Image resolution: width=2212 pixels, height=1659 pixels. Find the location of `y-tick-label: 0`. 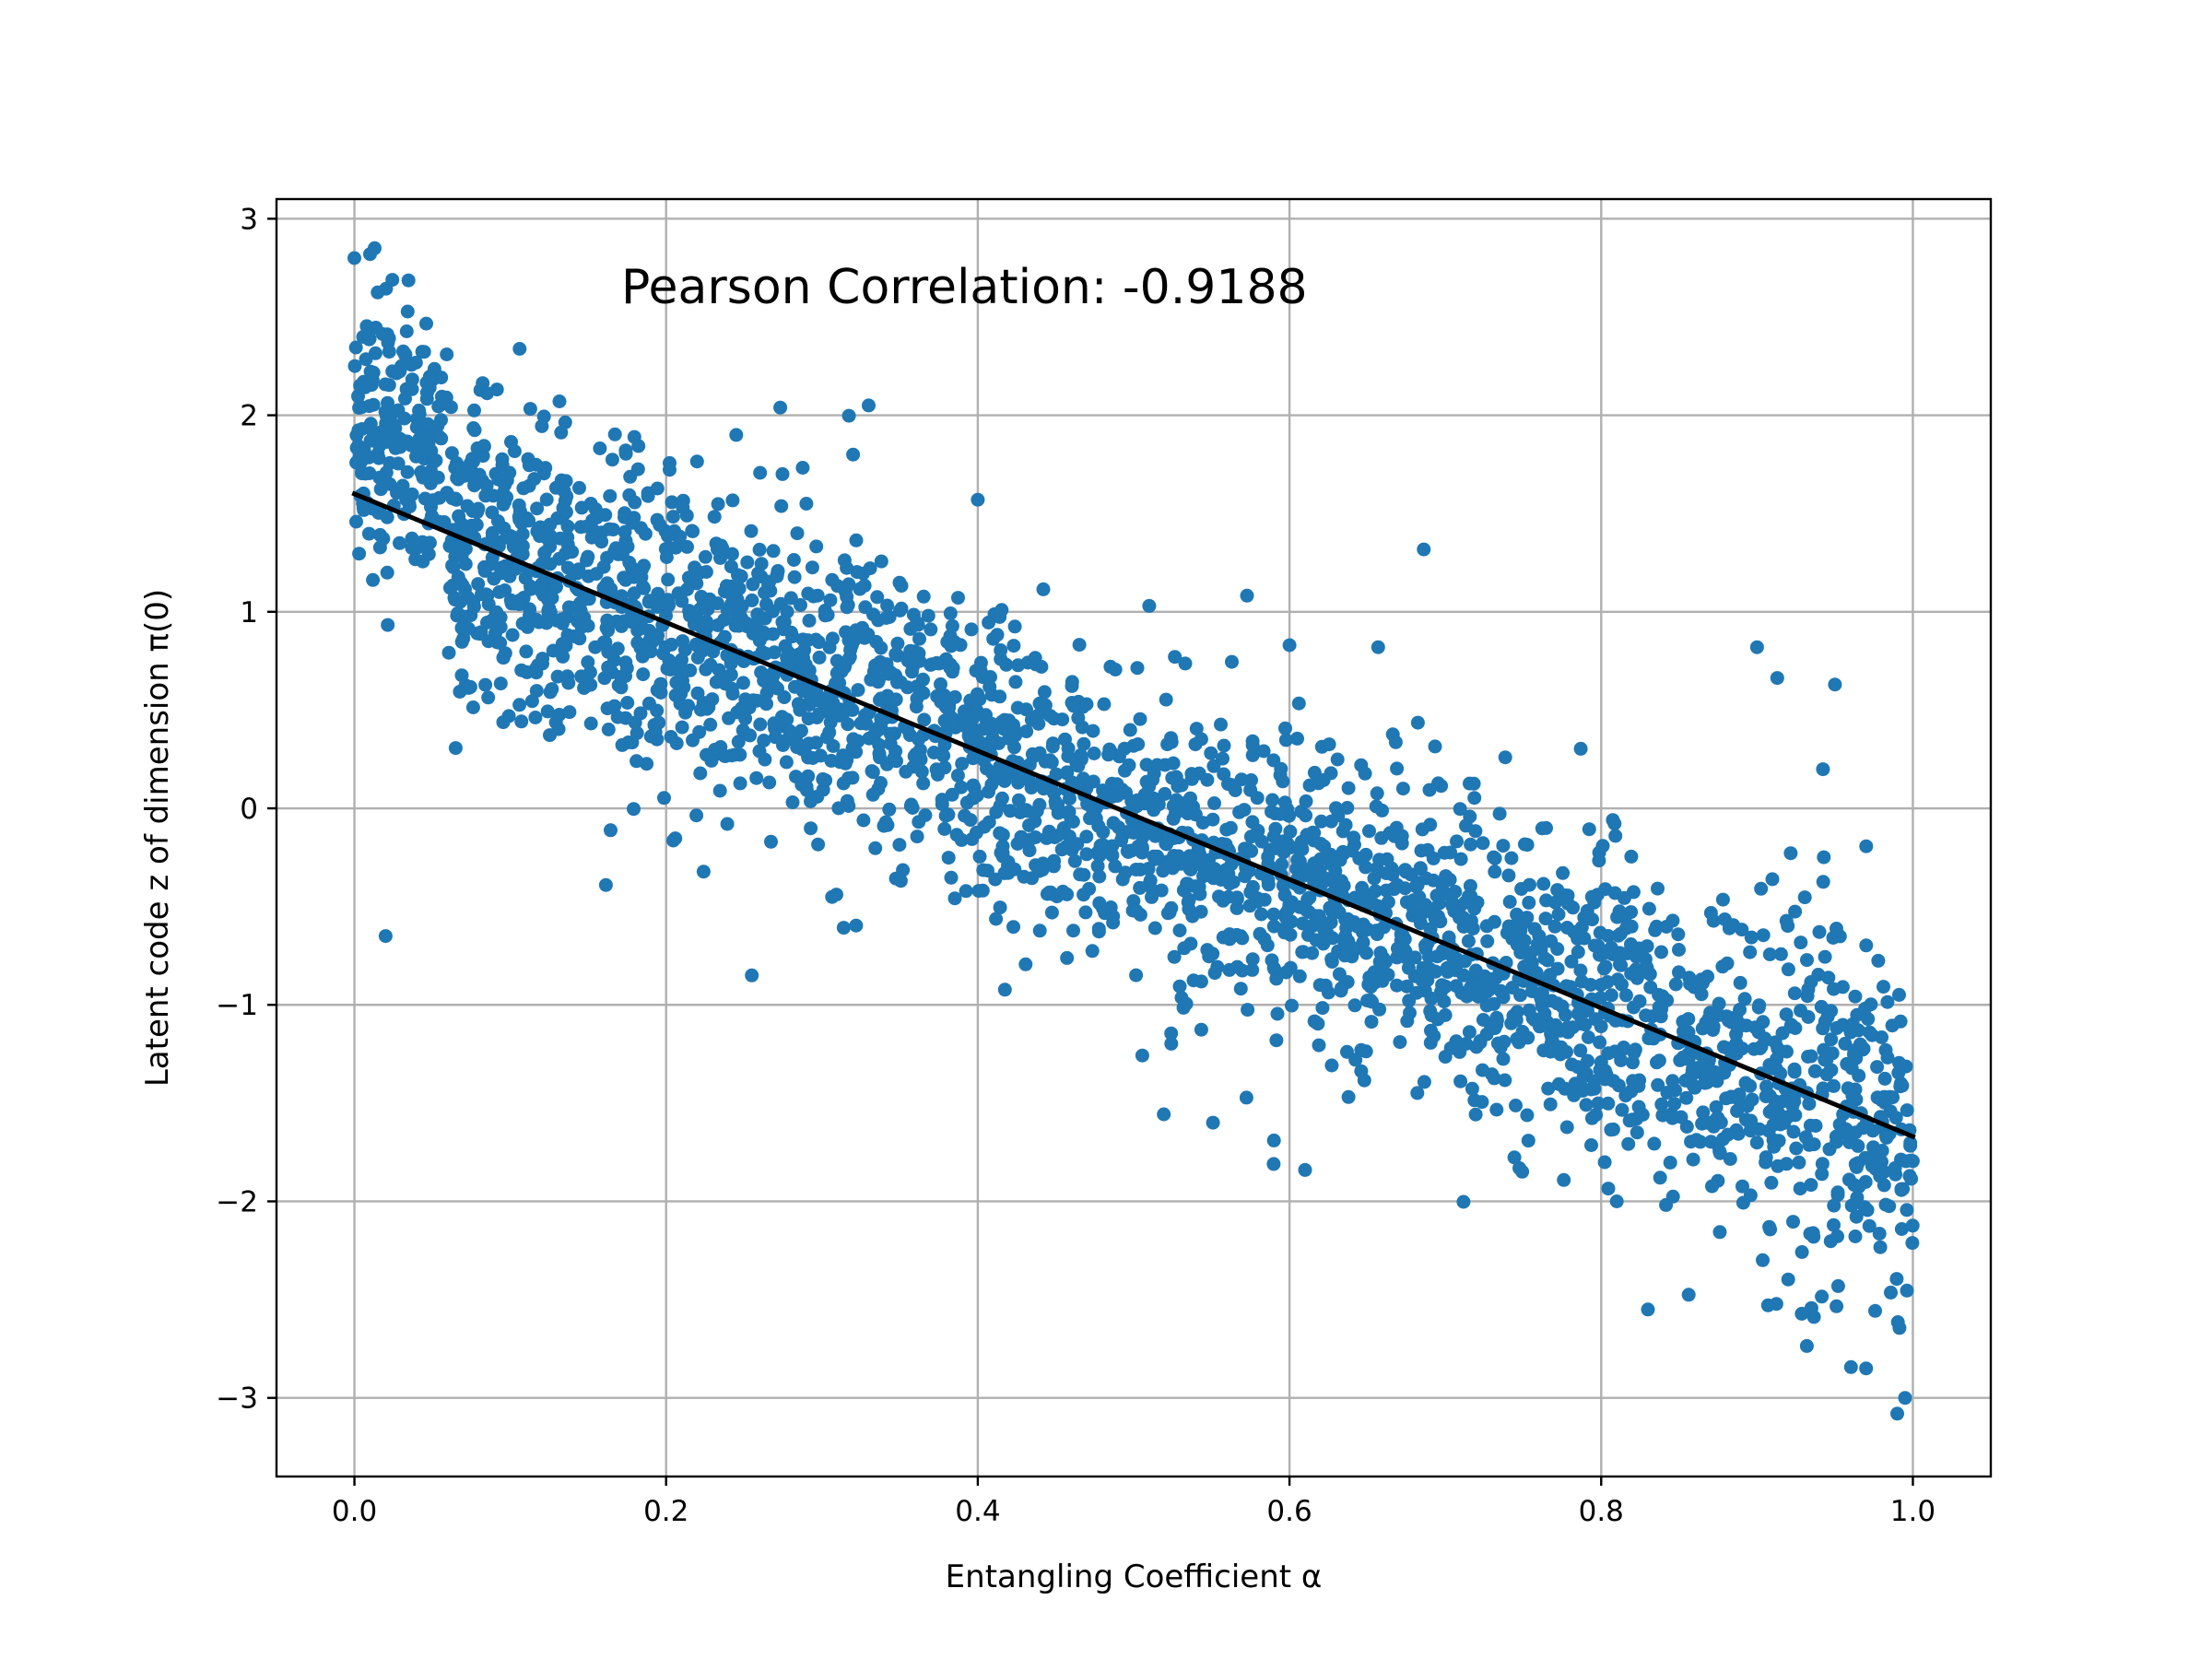

y-tick-label: 0 is located at coordinates (249, 809).